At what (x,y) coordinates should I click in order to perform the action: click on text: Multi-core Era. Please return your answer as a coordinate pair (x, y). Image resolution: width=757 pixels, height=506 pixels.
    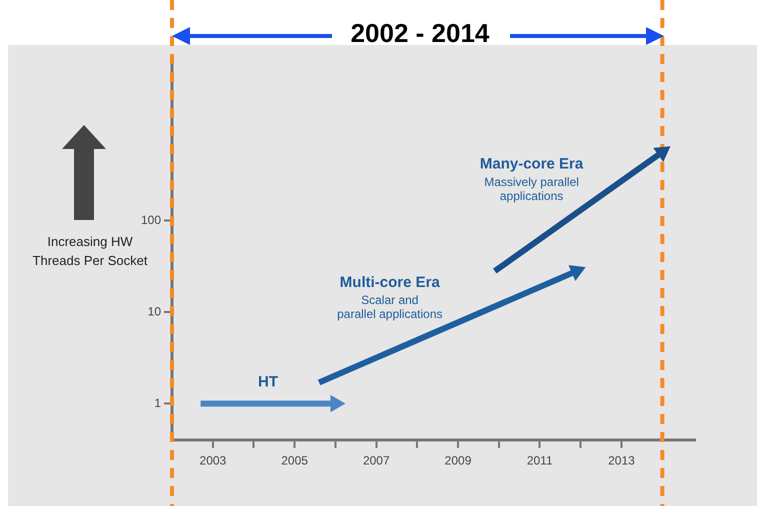
    Looking at the image, I should click on (390, 282).